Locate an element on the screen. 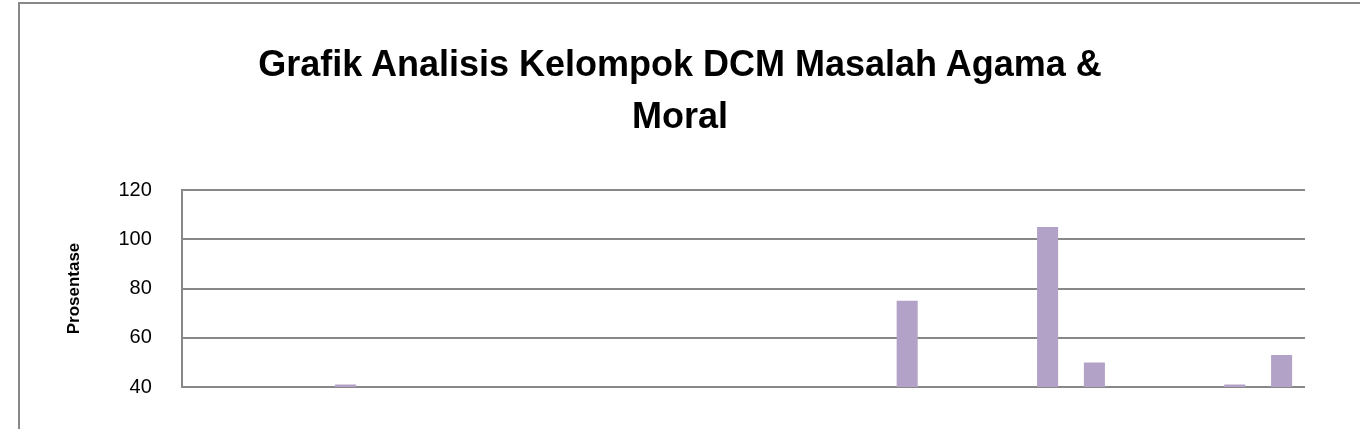 The width and height of the screenshot is (1360, 429). y-tick-label: 80 is located at coordinates (140, 287).